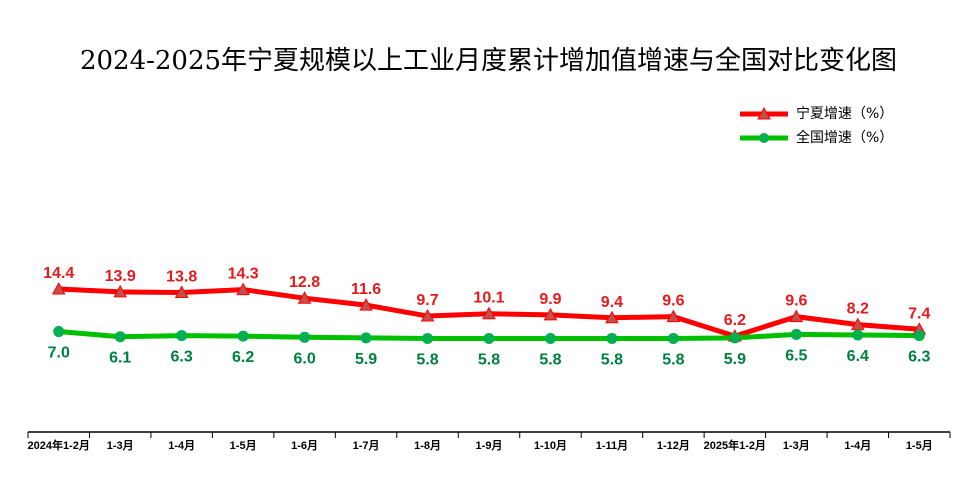 Image resolution: width=977 pixels, height=492 pixels. I want to click on data-label: 6.5, so click(796, 355).